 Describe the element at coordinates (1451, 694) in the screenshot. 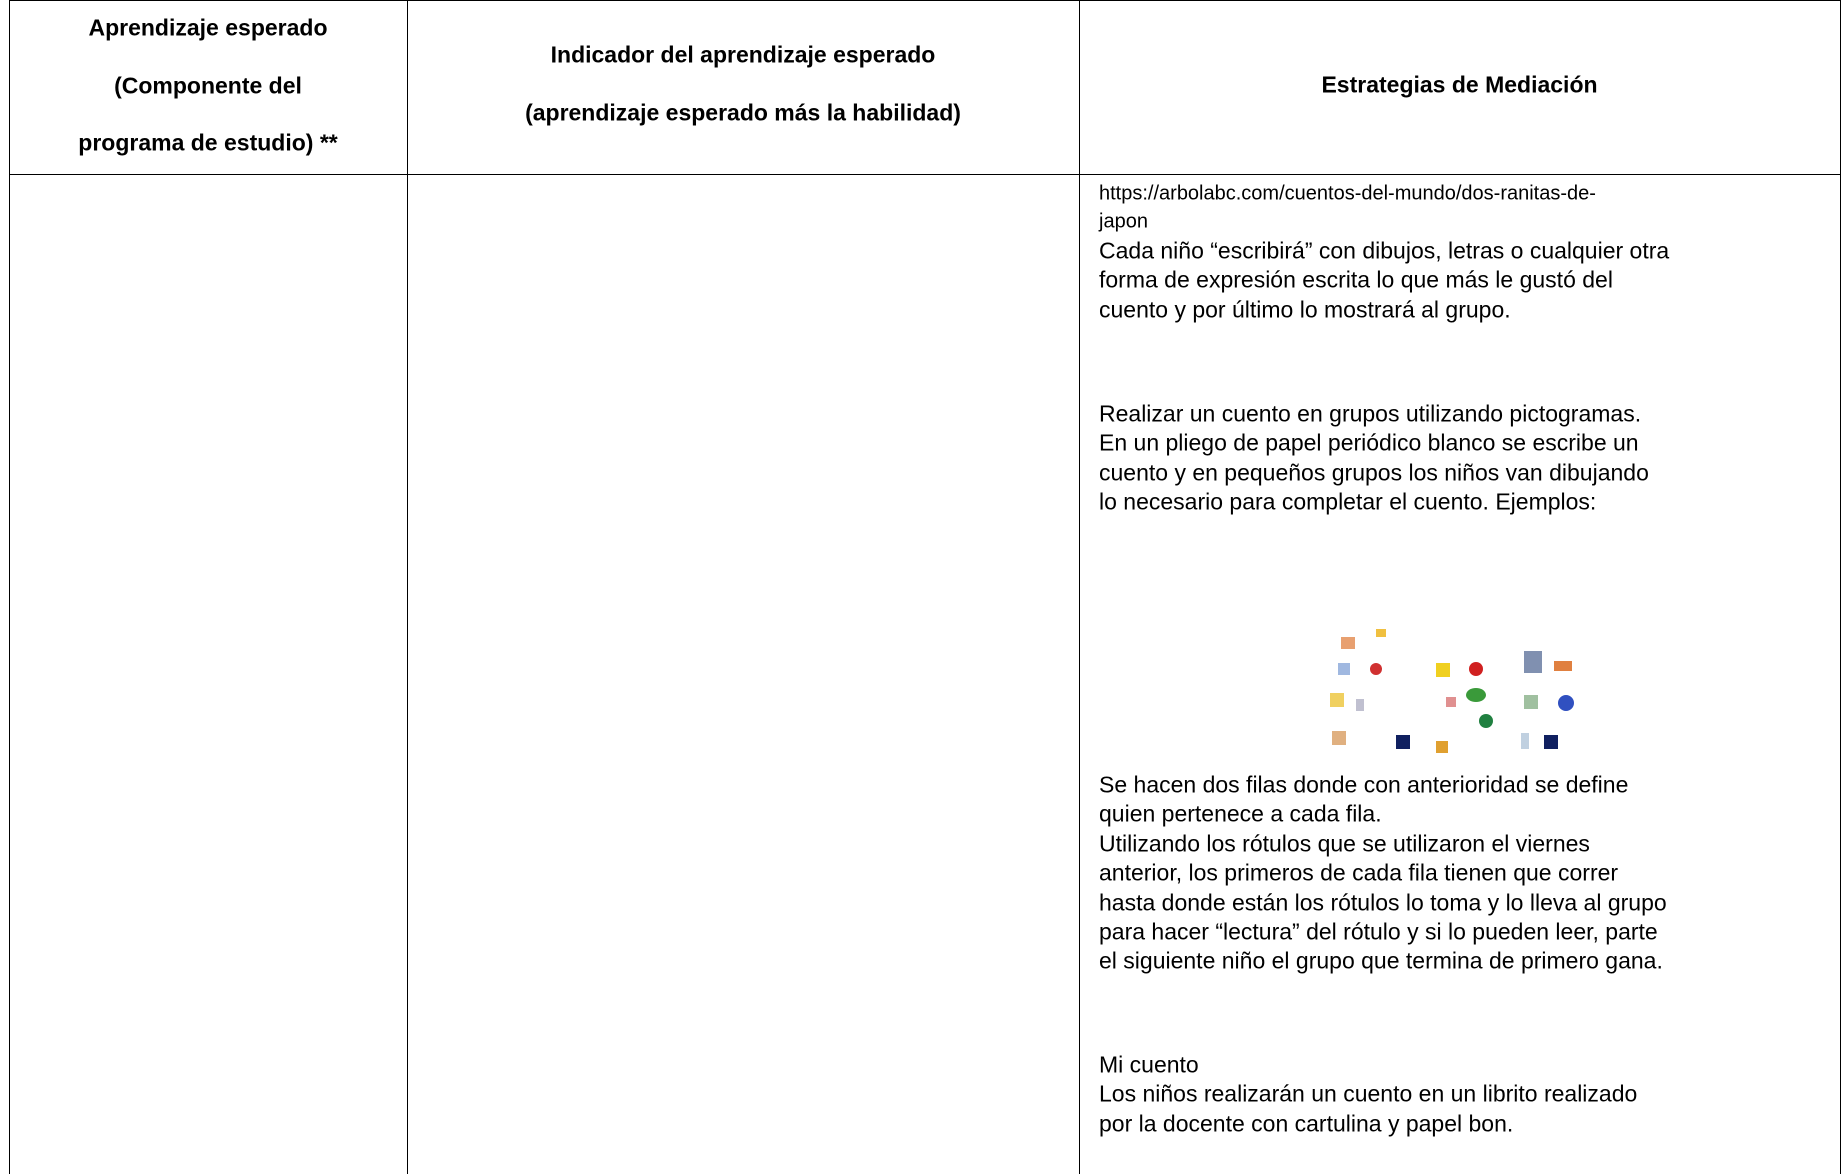

I see `pictogram-example-image` at that location.